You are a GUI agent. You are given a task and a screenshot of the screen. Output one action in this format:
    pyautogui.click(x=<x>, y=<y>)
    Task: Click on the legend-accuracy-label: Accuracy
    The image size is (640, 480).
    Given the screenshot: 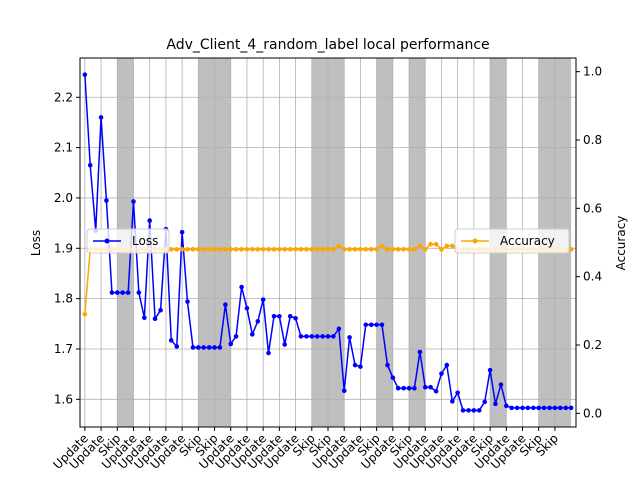 What is the action you would take?
    pyautogui.click(x=527, y=241)
    